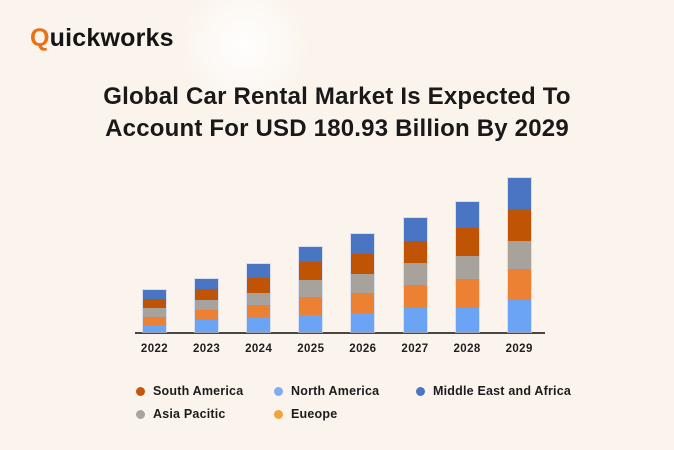  What do you see at coordinates (198, 391) in the screenshot?
I see `legend-label-south-america: South America` at bounding box center [198, 391].